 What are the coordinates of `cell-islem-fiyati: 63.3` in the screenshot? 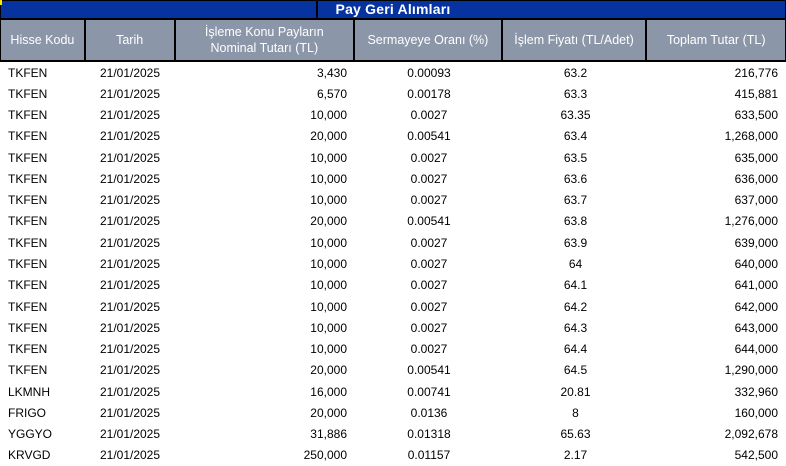 It's located at (575, 93).